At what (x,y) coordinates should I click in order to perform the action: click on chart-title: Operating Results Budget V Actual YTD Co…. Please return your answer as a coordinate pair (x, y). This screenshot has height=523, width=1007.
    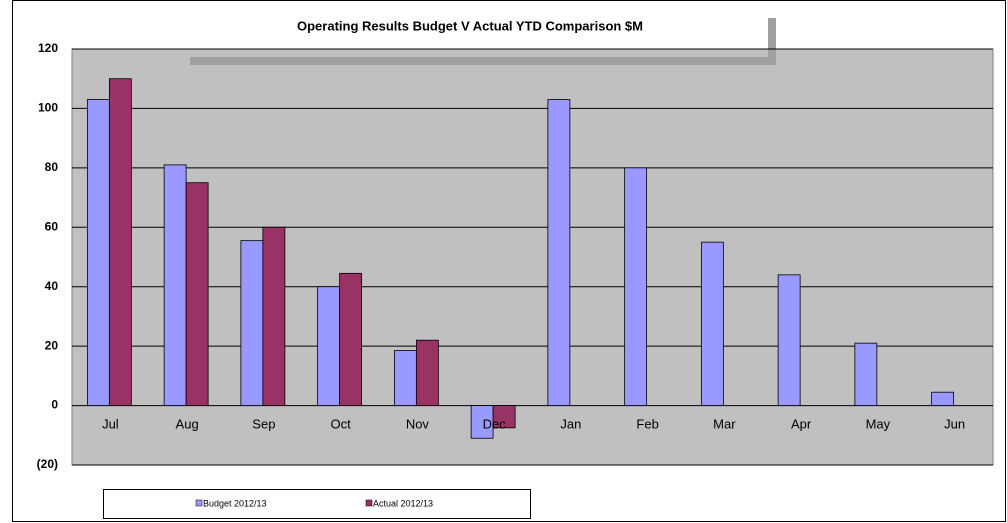
    Looking at the image, I should click on (470, 25).